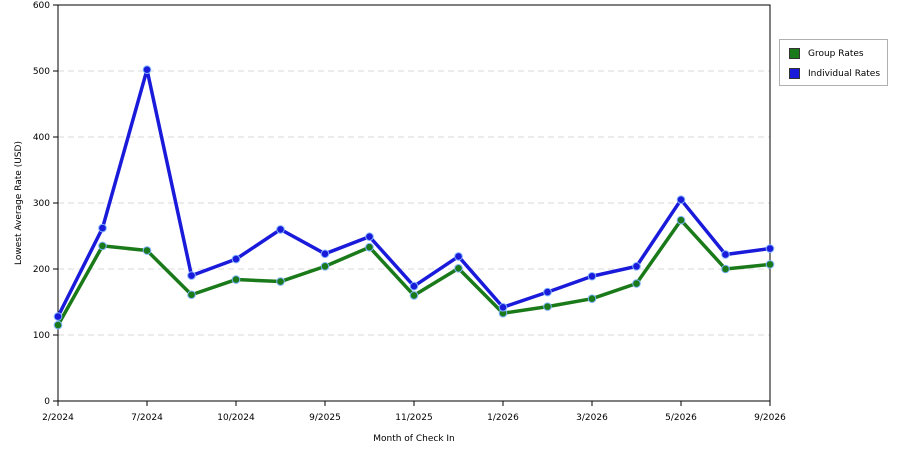 This screenshot has width=900, height=450. Describe the element at coordinates (41, 336) in the screenshot. I see `y-tick-label: 100` at that location.